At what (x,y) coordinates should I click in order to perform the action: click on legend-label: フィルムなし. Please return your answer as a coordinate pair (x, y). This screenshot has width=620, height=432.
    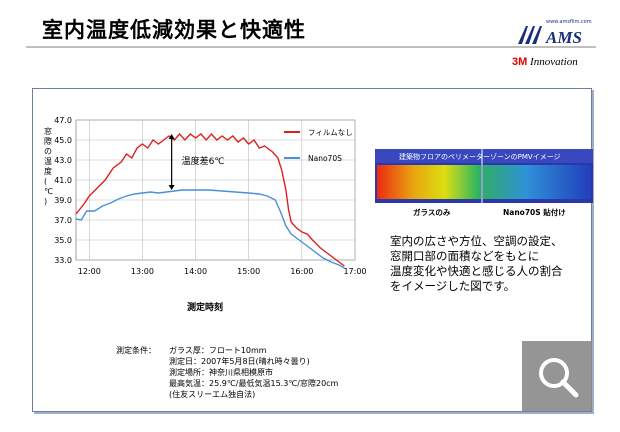
    Looking at the image, I should click on (330, 132).